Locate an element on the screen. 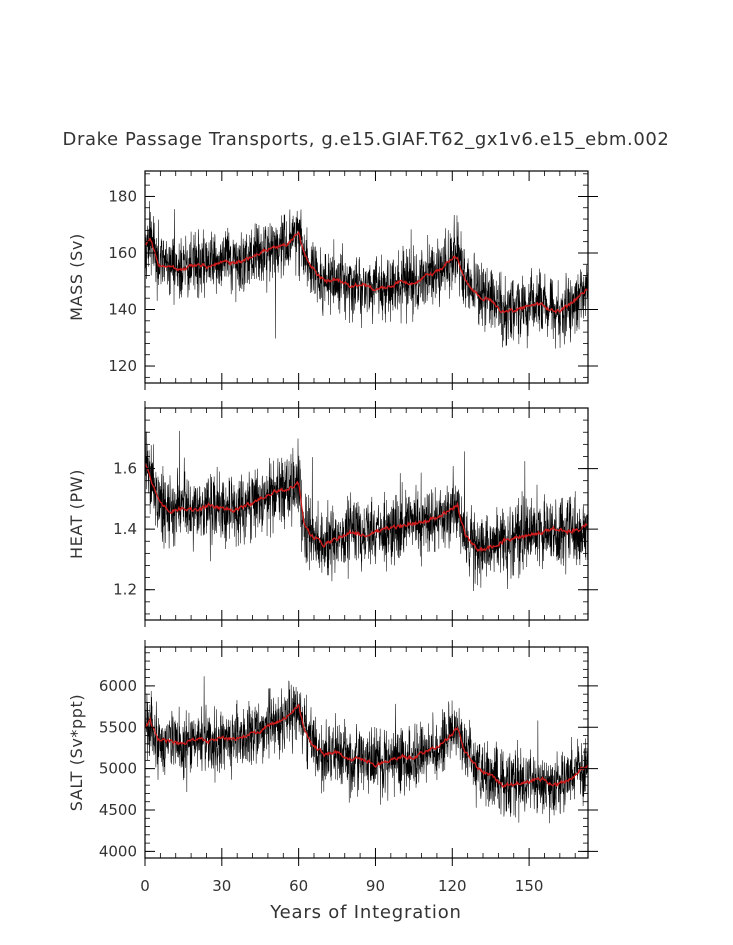 This screenshot has width=733, height=945. heat-y-tick-label: 1.6 is located at coordinates (125, 469).